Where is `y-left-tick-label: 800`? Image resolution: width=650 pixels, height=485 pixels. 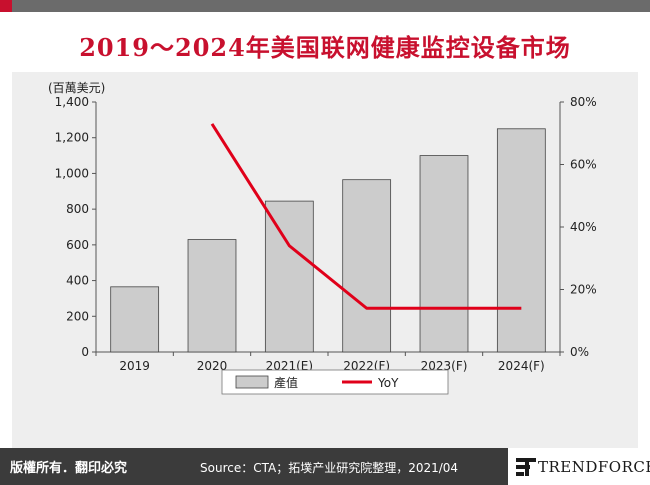 y-left-tick-label: 800 is located at coordinates (77, 209).